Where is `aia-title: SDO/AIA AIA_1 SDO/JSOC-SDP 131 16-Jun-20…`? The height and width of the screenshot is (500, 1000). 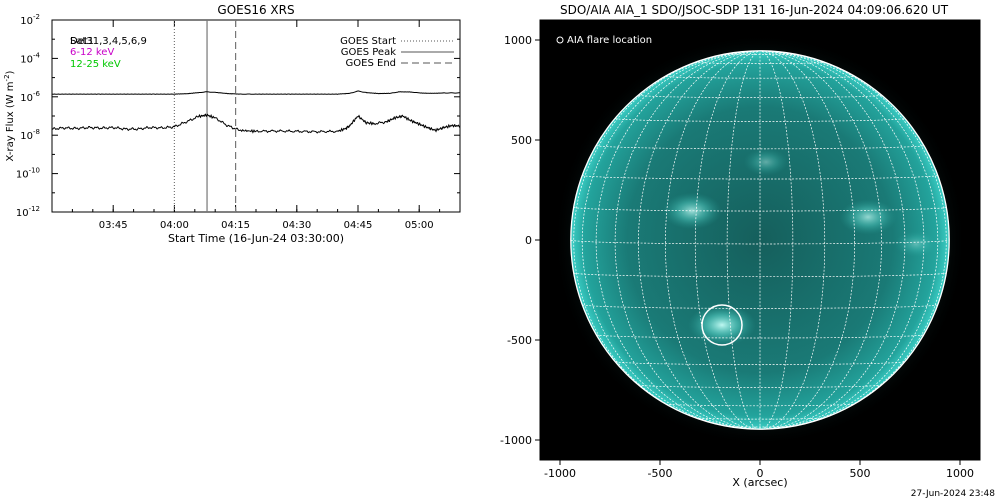 aia-title: SDO/AIA AIA_1 SDO/JSOC-SDP 131 16-Jun-20… is located at coordinates (754, 10).